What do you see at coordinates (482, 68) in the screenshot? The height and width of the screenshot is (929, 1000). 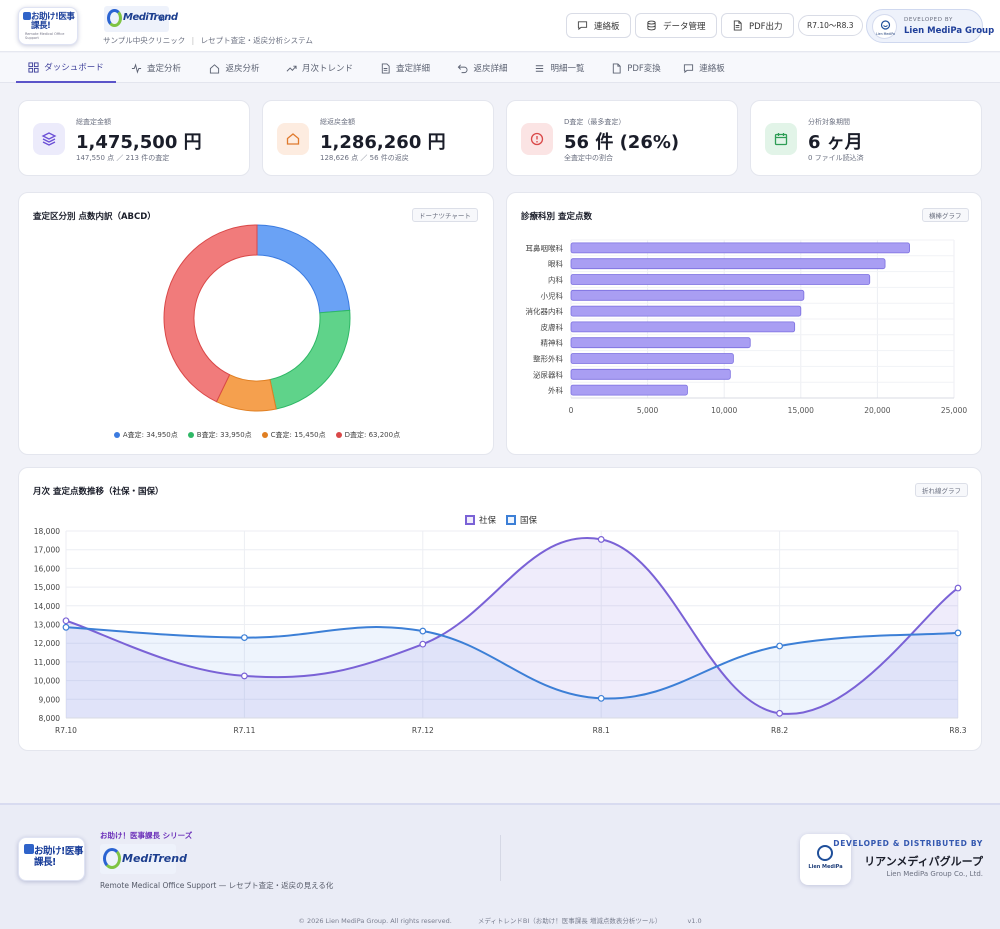 I see `tab-5: 返戻詳細` at bounding box center [482, 68].